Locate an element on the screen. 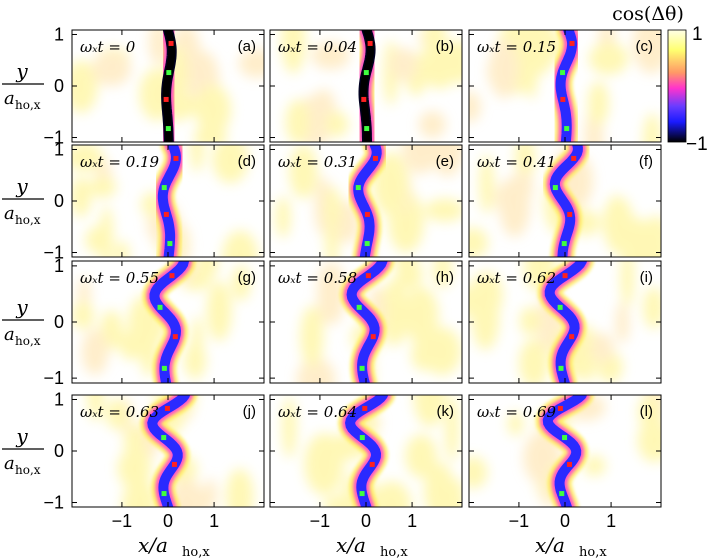  panel-c: ωₓt = 0.15 (c) is located at coordinates (565, 86).